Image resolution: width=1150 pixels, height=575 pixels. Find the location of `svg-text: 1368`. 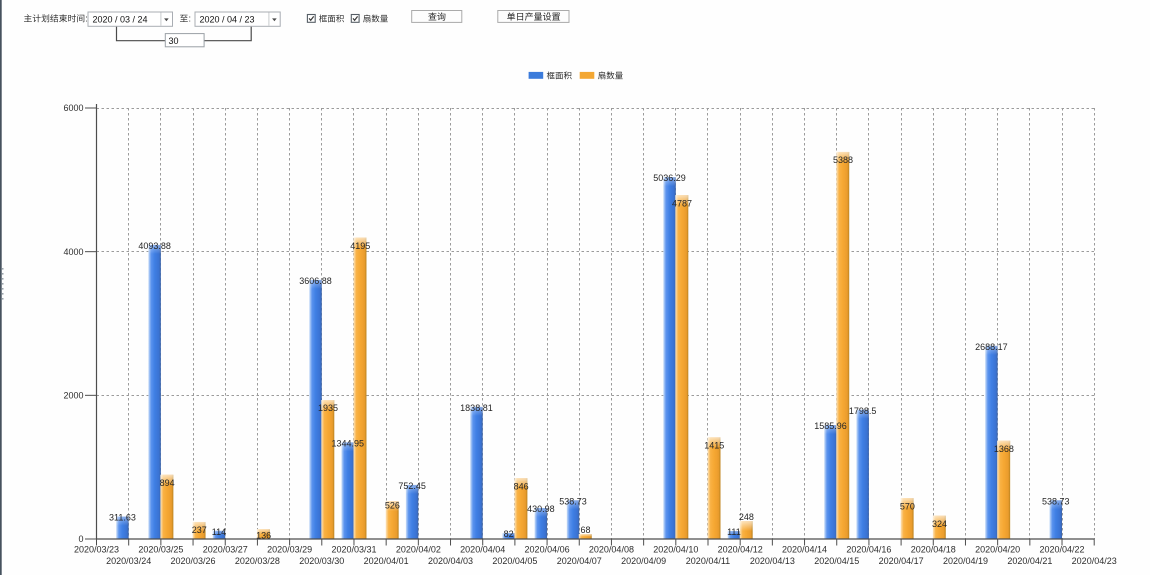

svg-text: 1368 is located at coordinates (1004, 449).